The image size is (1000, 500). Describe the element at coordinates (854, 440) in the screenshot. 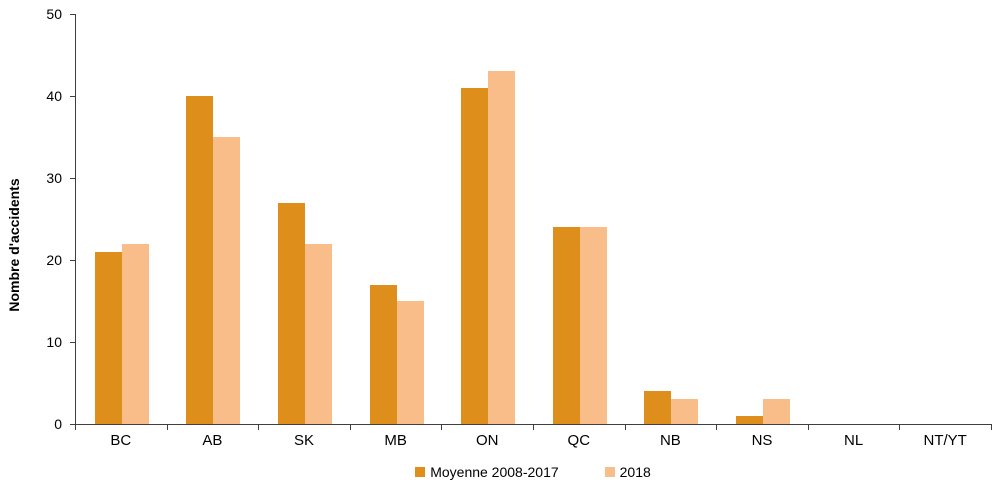

I see `x-axis-category-label: NL` at that location.